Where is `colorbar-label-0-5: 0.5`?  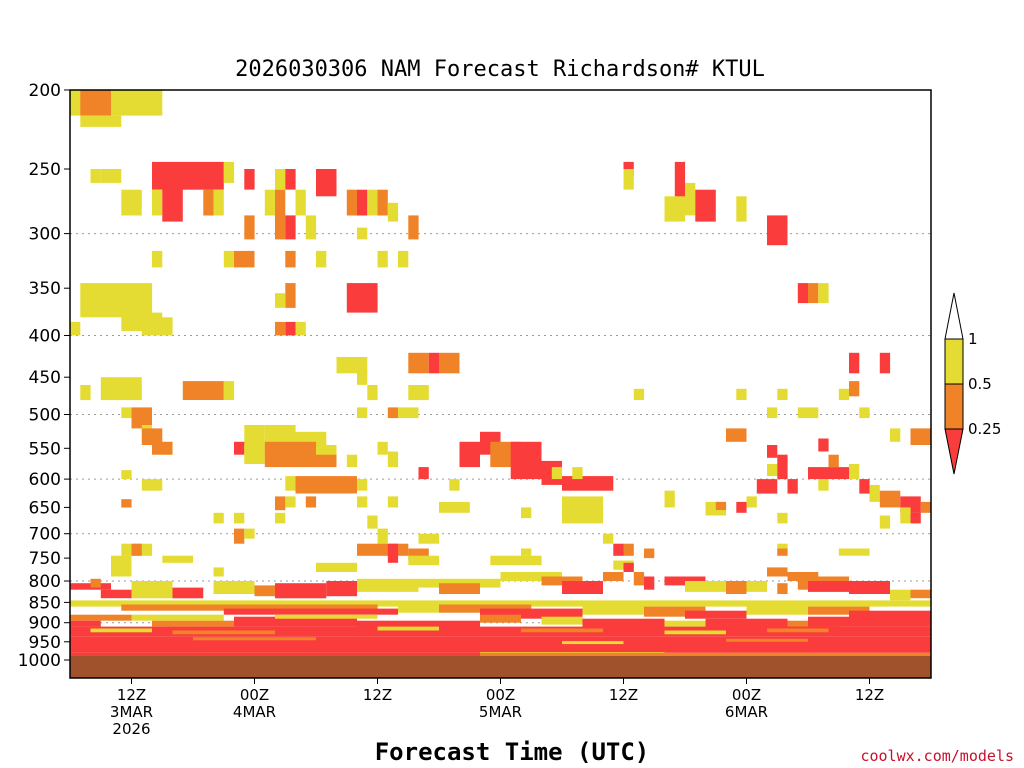 colorbar-label-0-5: 0.5 is located at coordinates (980, 384).